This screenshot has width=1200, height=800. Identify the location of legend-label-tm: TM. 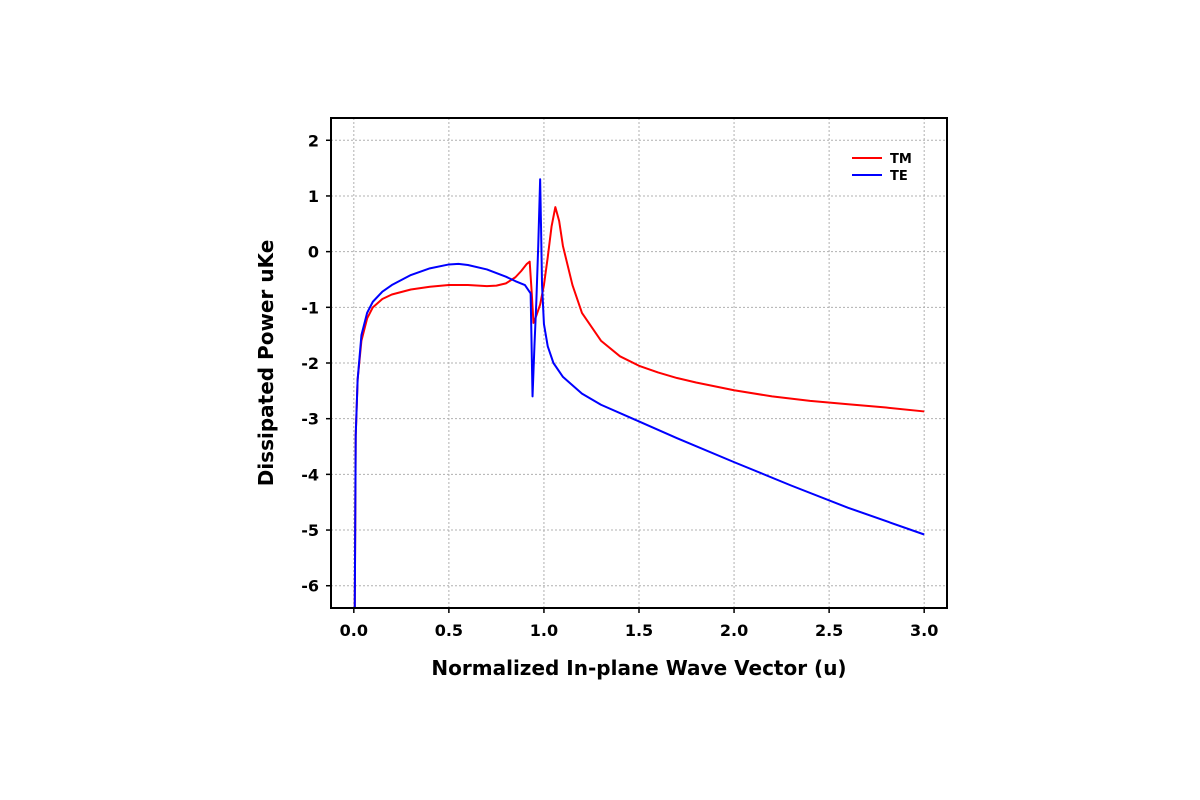
(901, 159).